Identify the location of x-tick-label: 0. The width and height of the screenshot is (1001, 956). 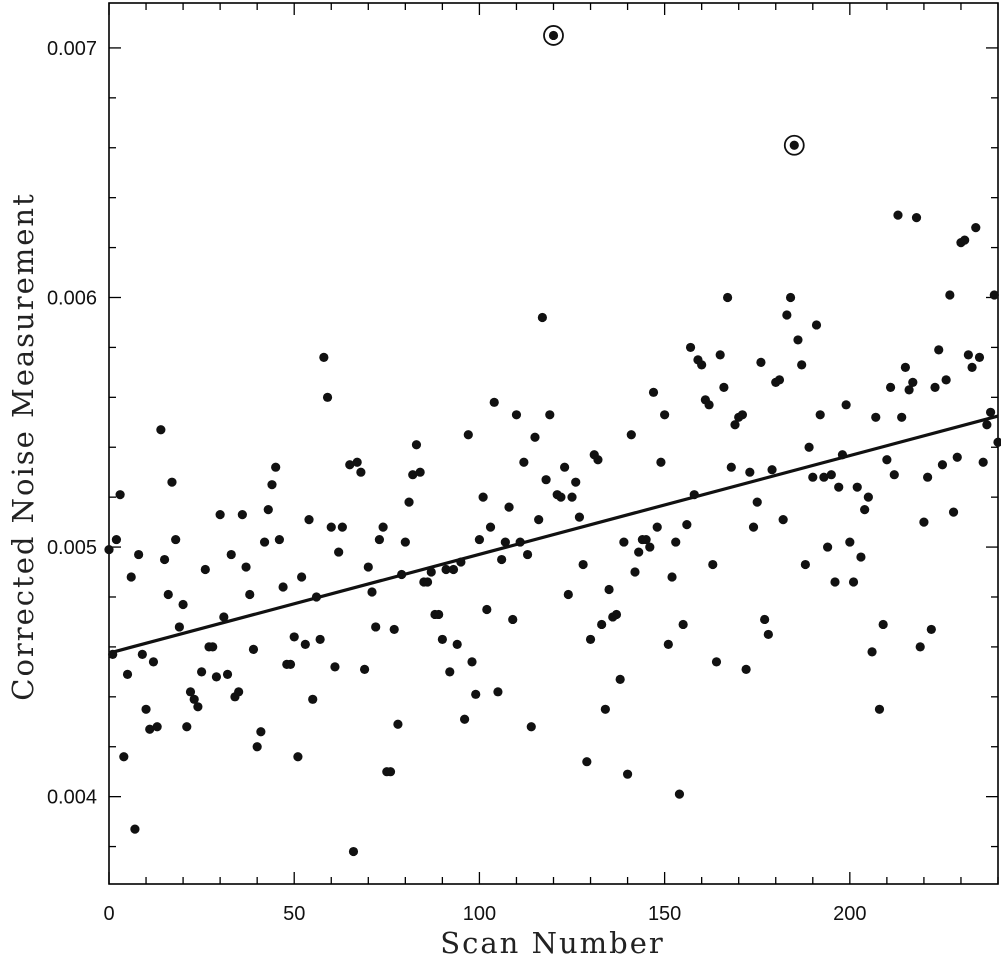
(108, 914).